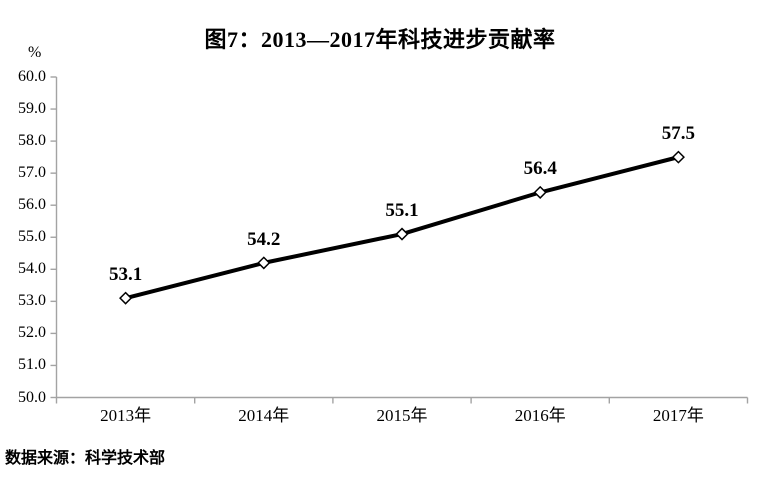 The width and height of the screenshot is (760, 481). I want to click on y-tick-label: 60.0, so click(32, 76).